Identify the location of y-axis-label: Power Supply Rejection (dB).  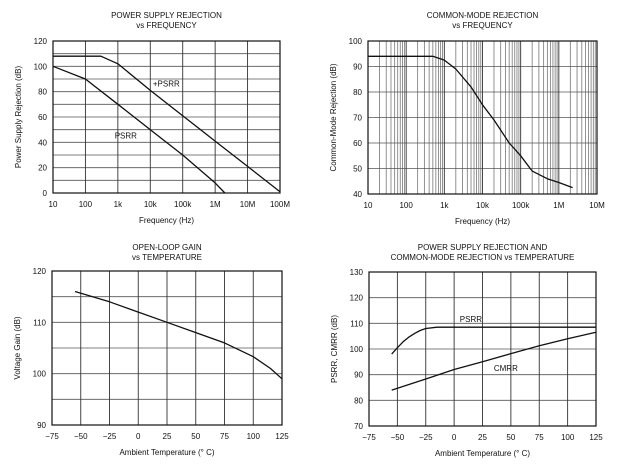
(18, 117).